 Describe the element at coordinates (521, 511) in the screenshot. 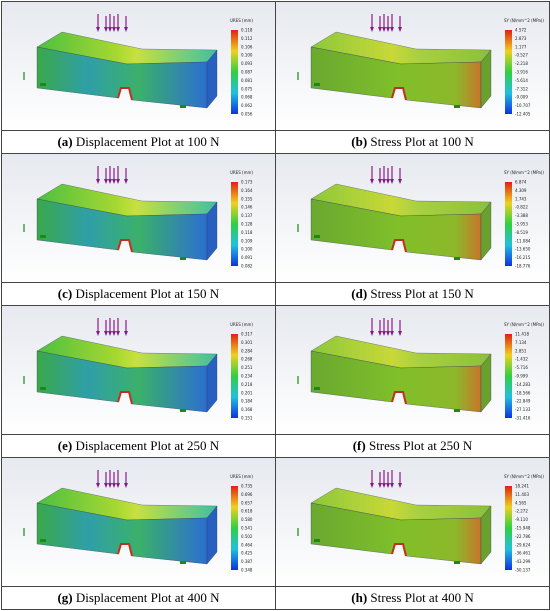

I see `colorbar-tick-label: -2.272` at that location.